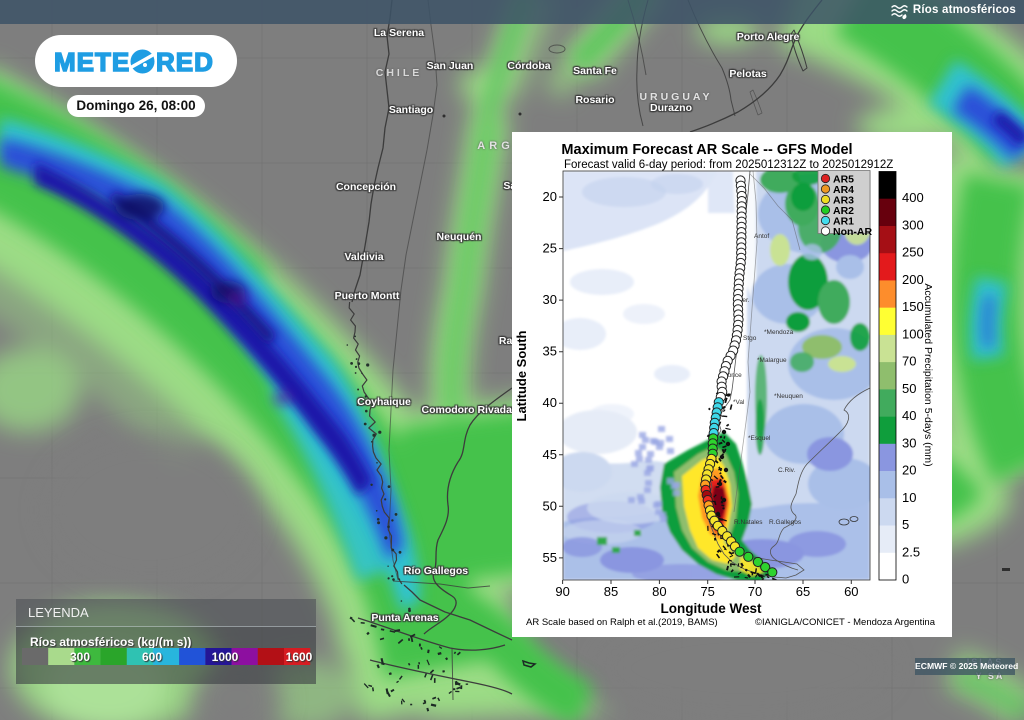 Image resolution: width=1024 pixels, height=720 pixels. What do you see at coordinates (152, 657) in the screenshot?
I see `svg-text: 600` at bounding box center [152, 657].